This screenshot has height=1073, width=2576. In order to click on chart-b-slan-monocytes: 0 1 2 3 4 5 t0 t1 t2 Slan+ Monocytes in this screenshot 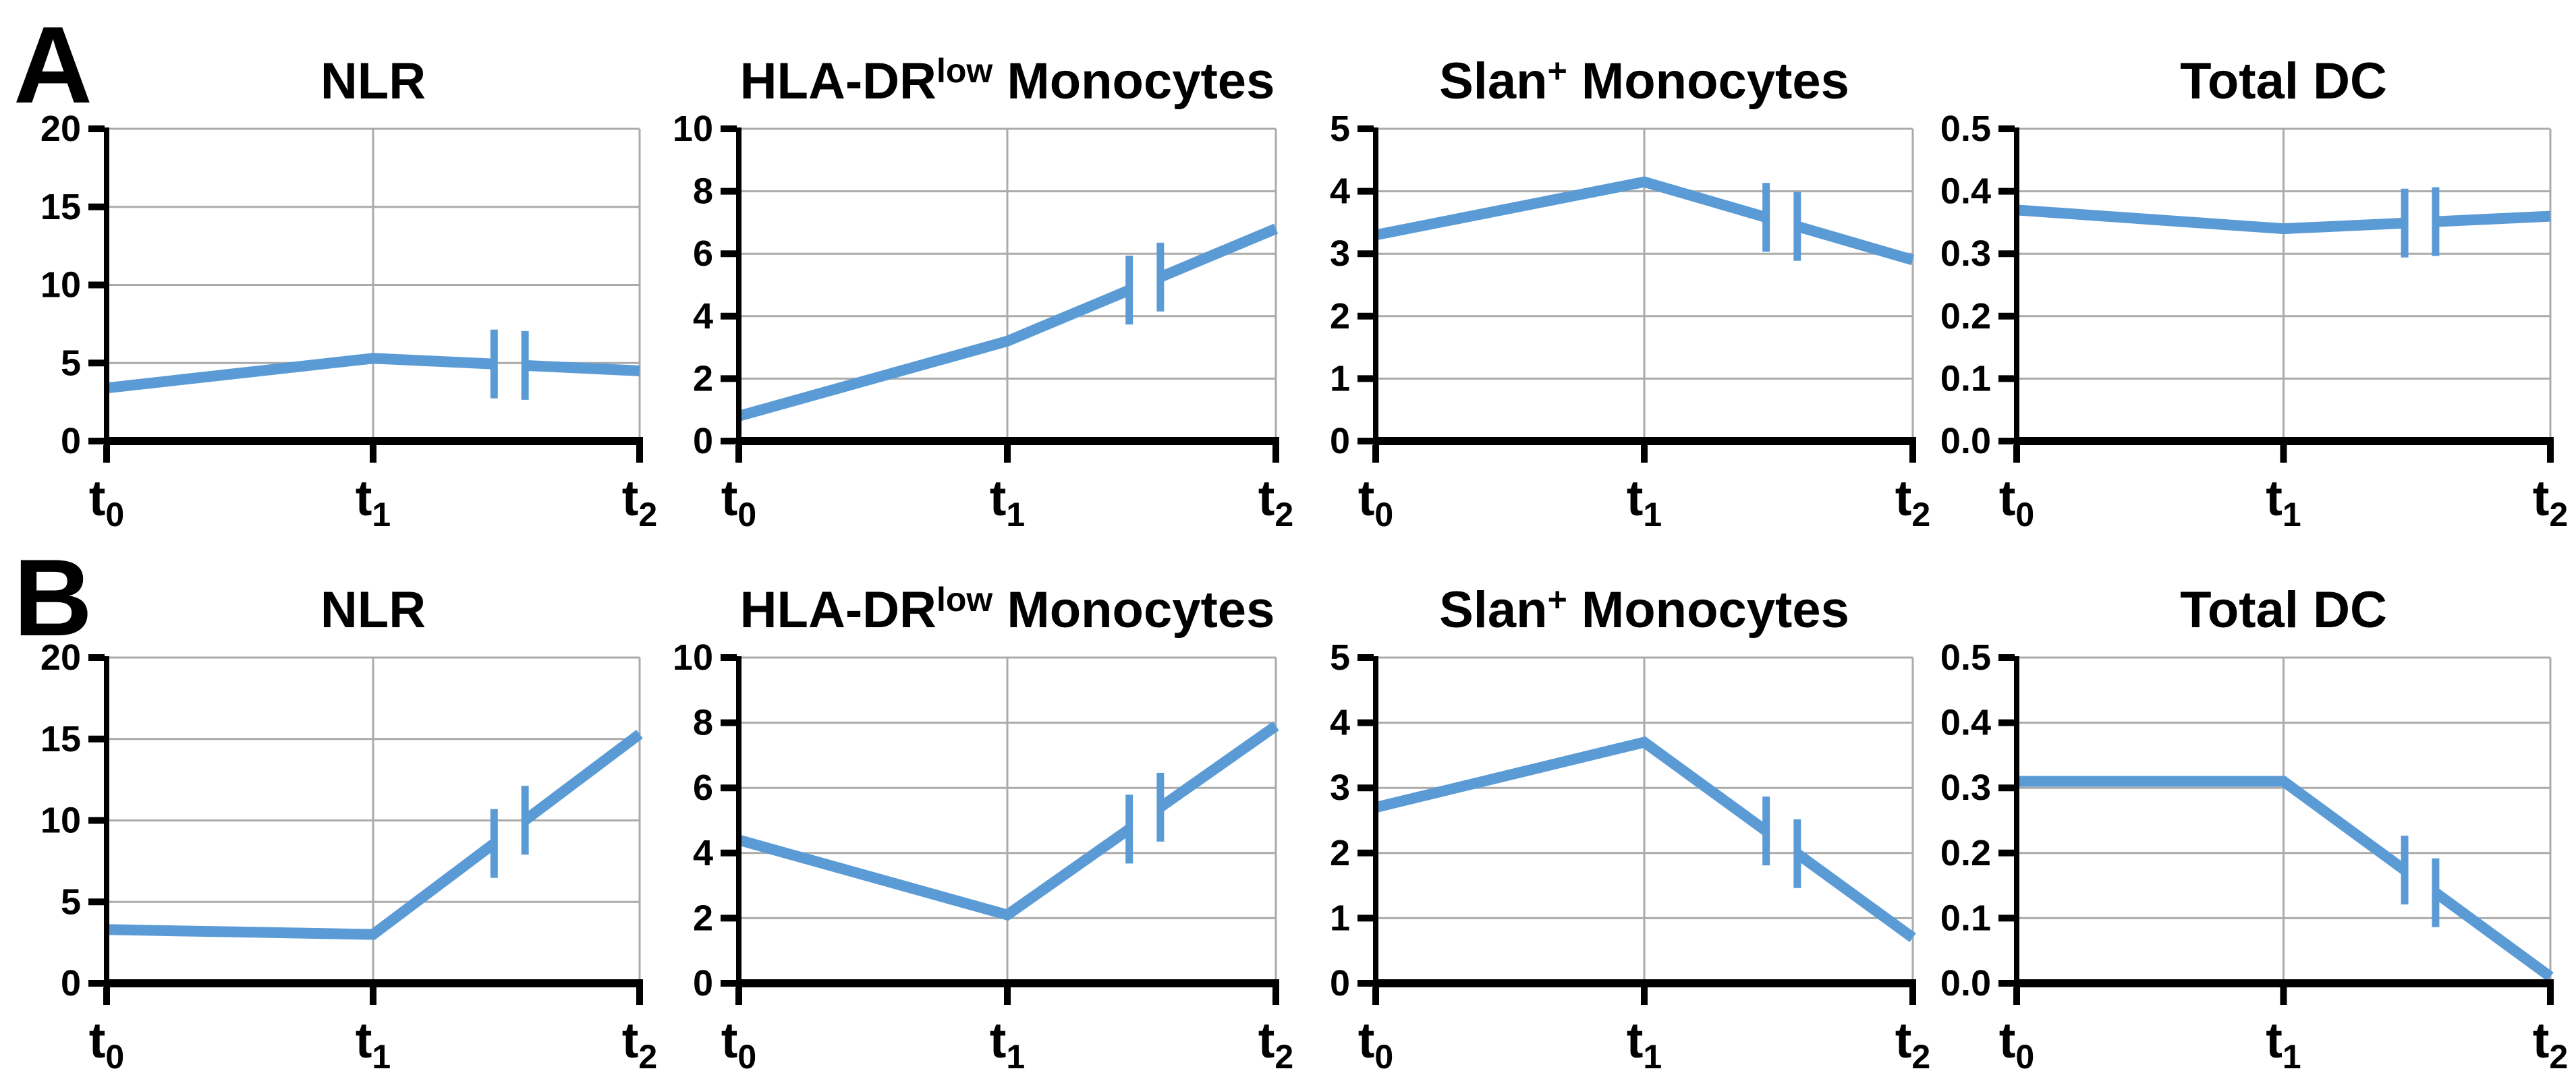, I will do `click(1630, 827)`.